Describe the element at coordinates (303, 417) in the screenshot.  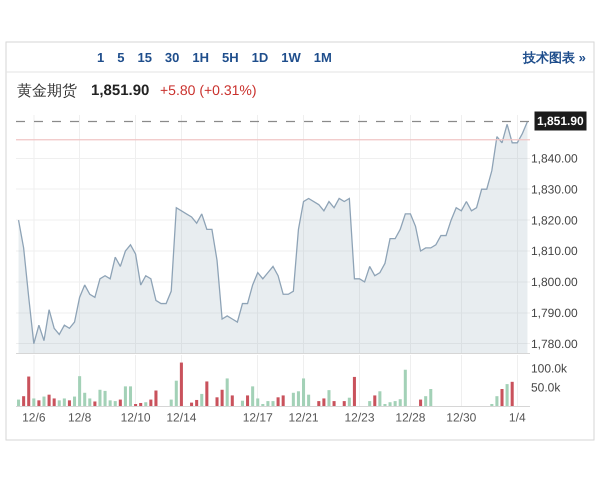
I see `x-tick-label: 12/21` at that location.